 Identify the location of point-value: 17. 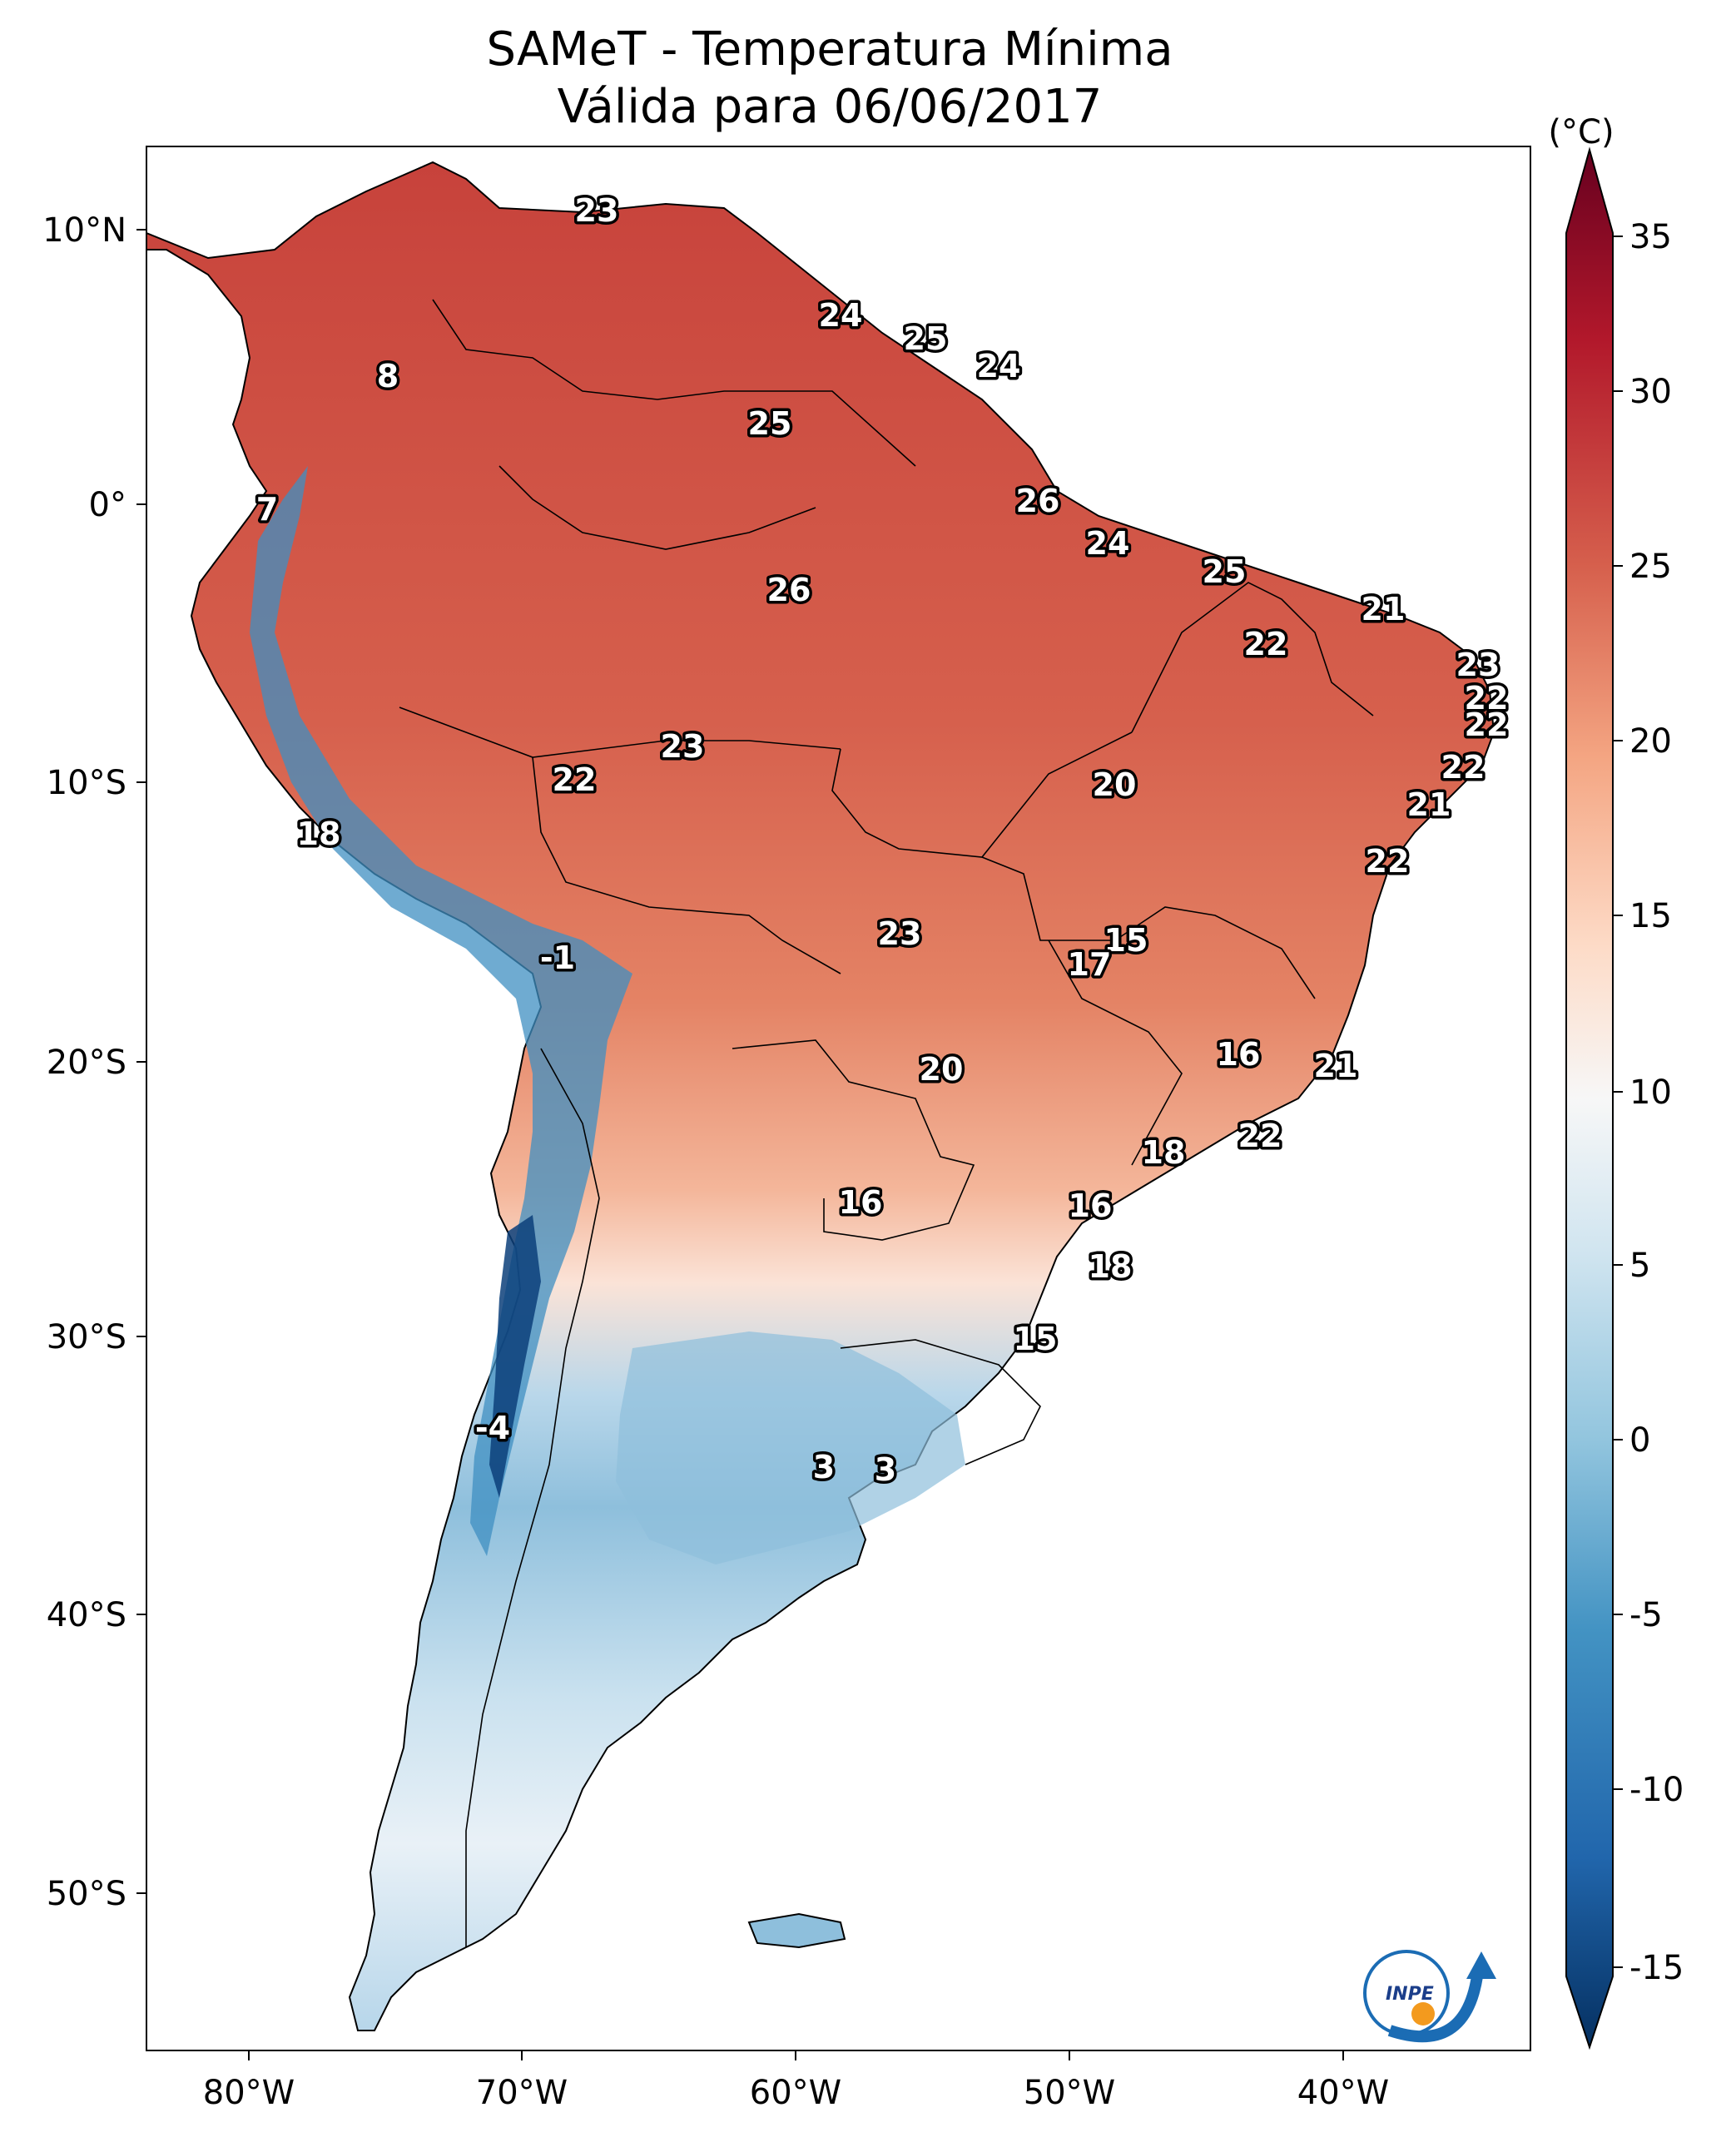
(1090, 964).